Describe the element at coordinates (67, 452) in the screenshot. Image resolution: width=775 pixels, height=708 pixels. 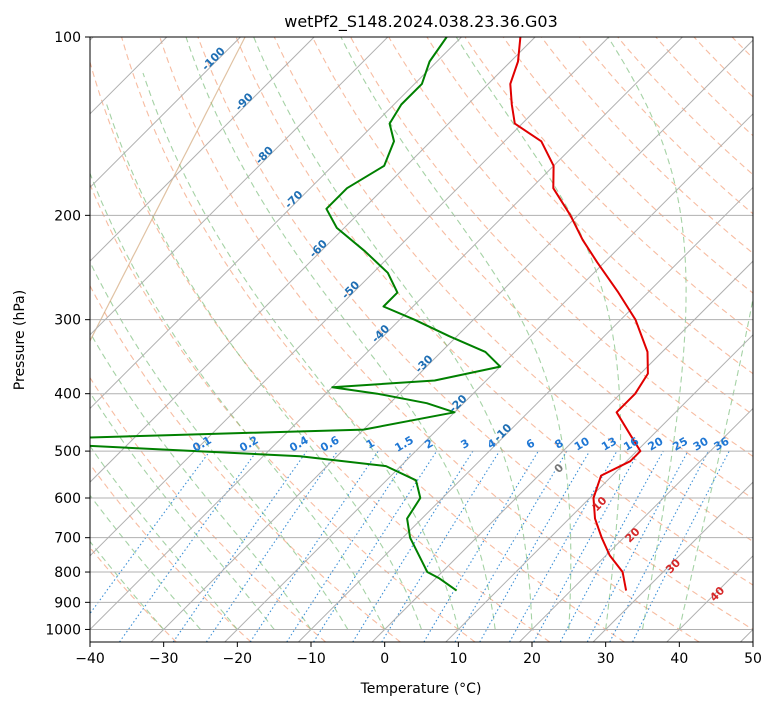
I see `y-tick-label: 500` at that location.